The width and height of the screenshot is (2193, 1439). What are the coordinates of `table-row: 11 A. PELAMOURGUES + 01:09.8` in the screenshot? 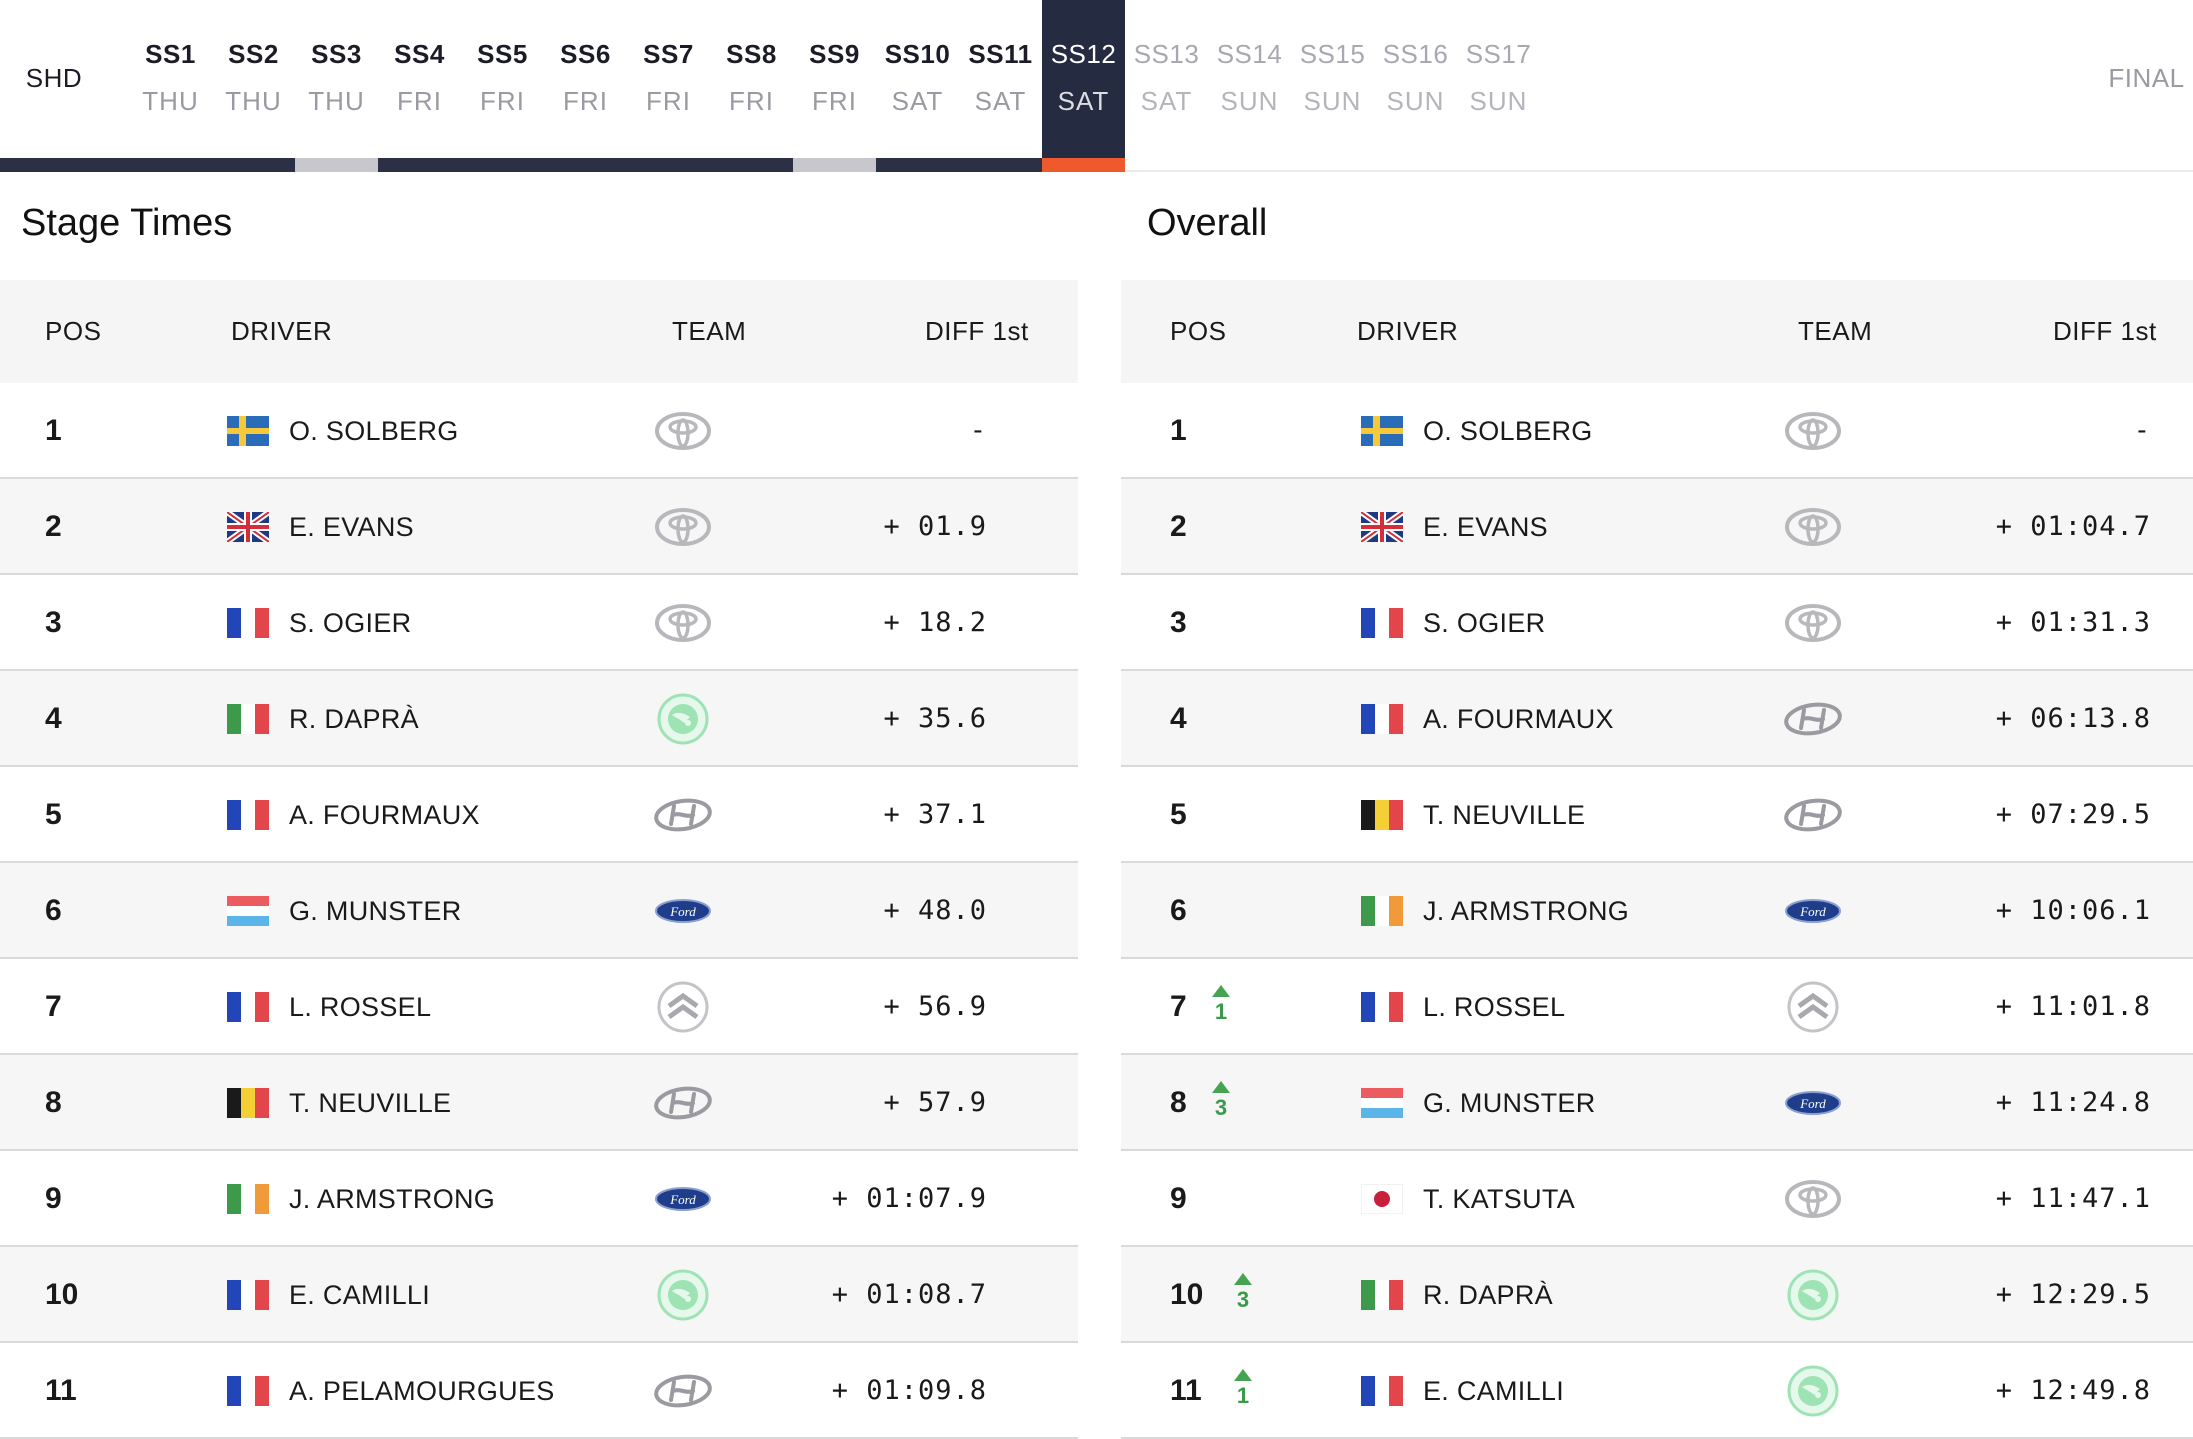 It's located at (539, 1391).